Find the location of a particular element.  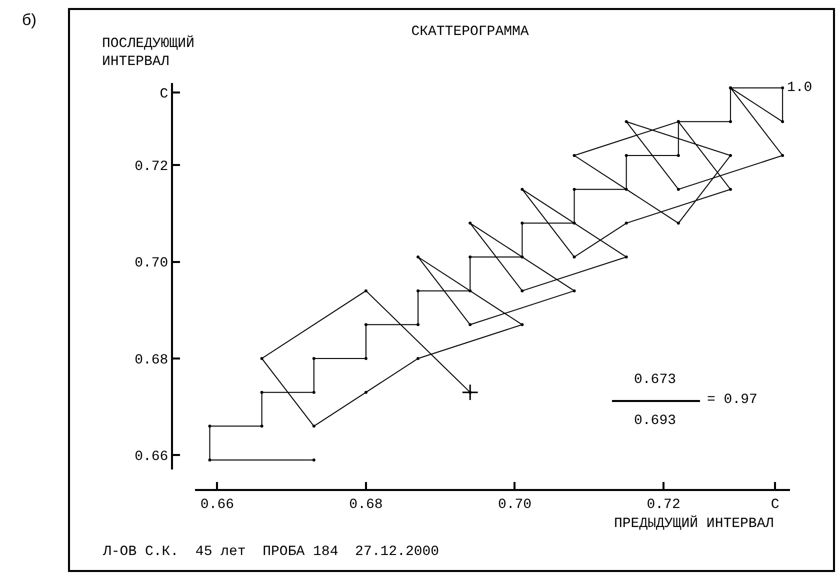

x-tick-label: С is located at coordinates (775, 504).